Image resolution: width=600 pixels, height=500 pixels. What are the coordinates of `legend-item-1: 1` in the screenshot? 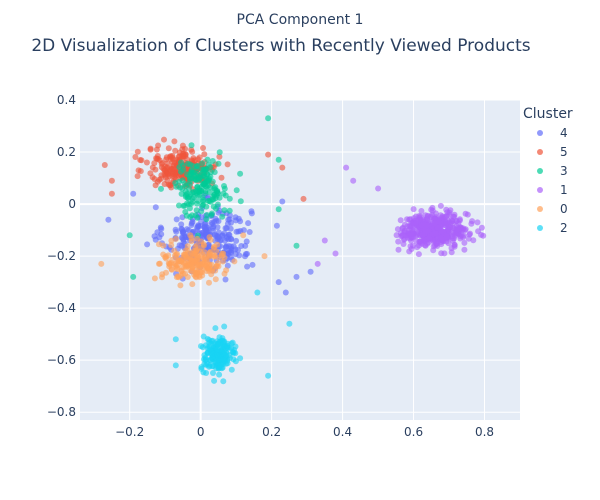 It's located at (552, 190).